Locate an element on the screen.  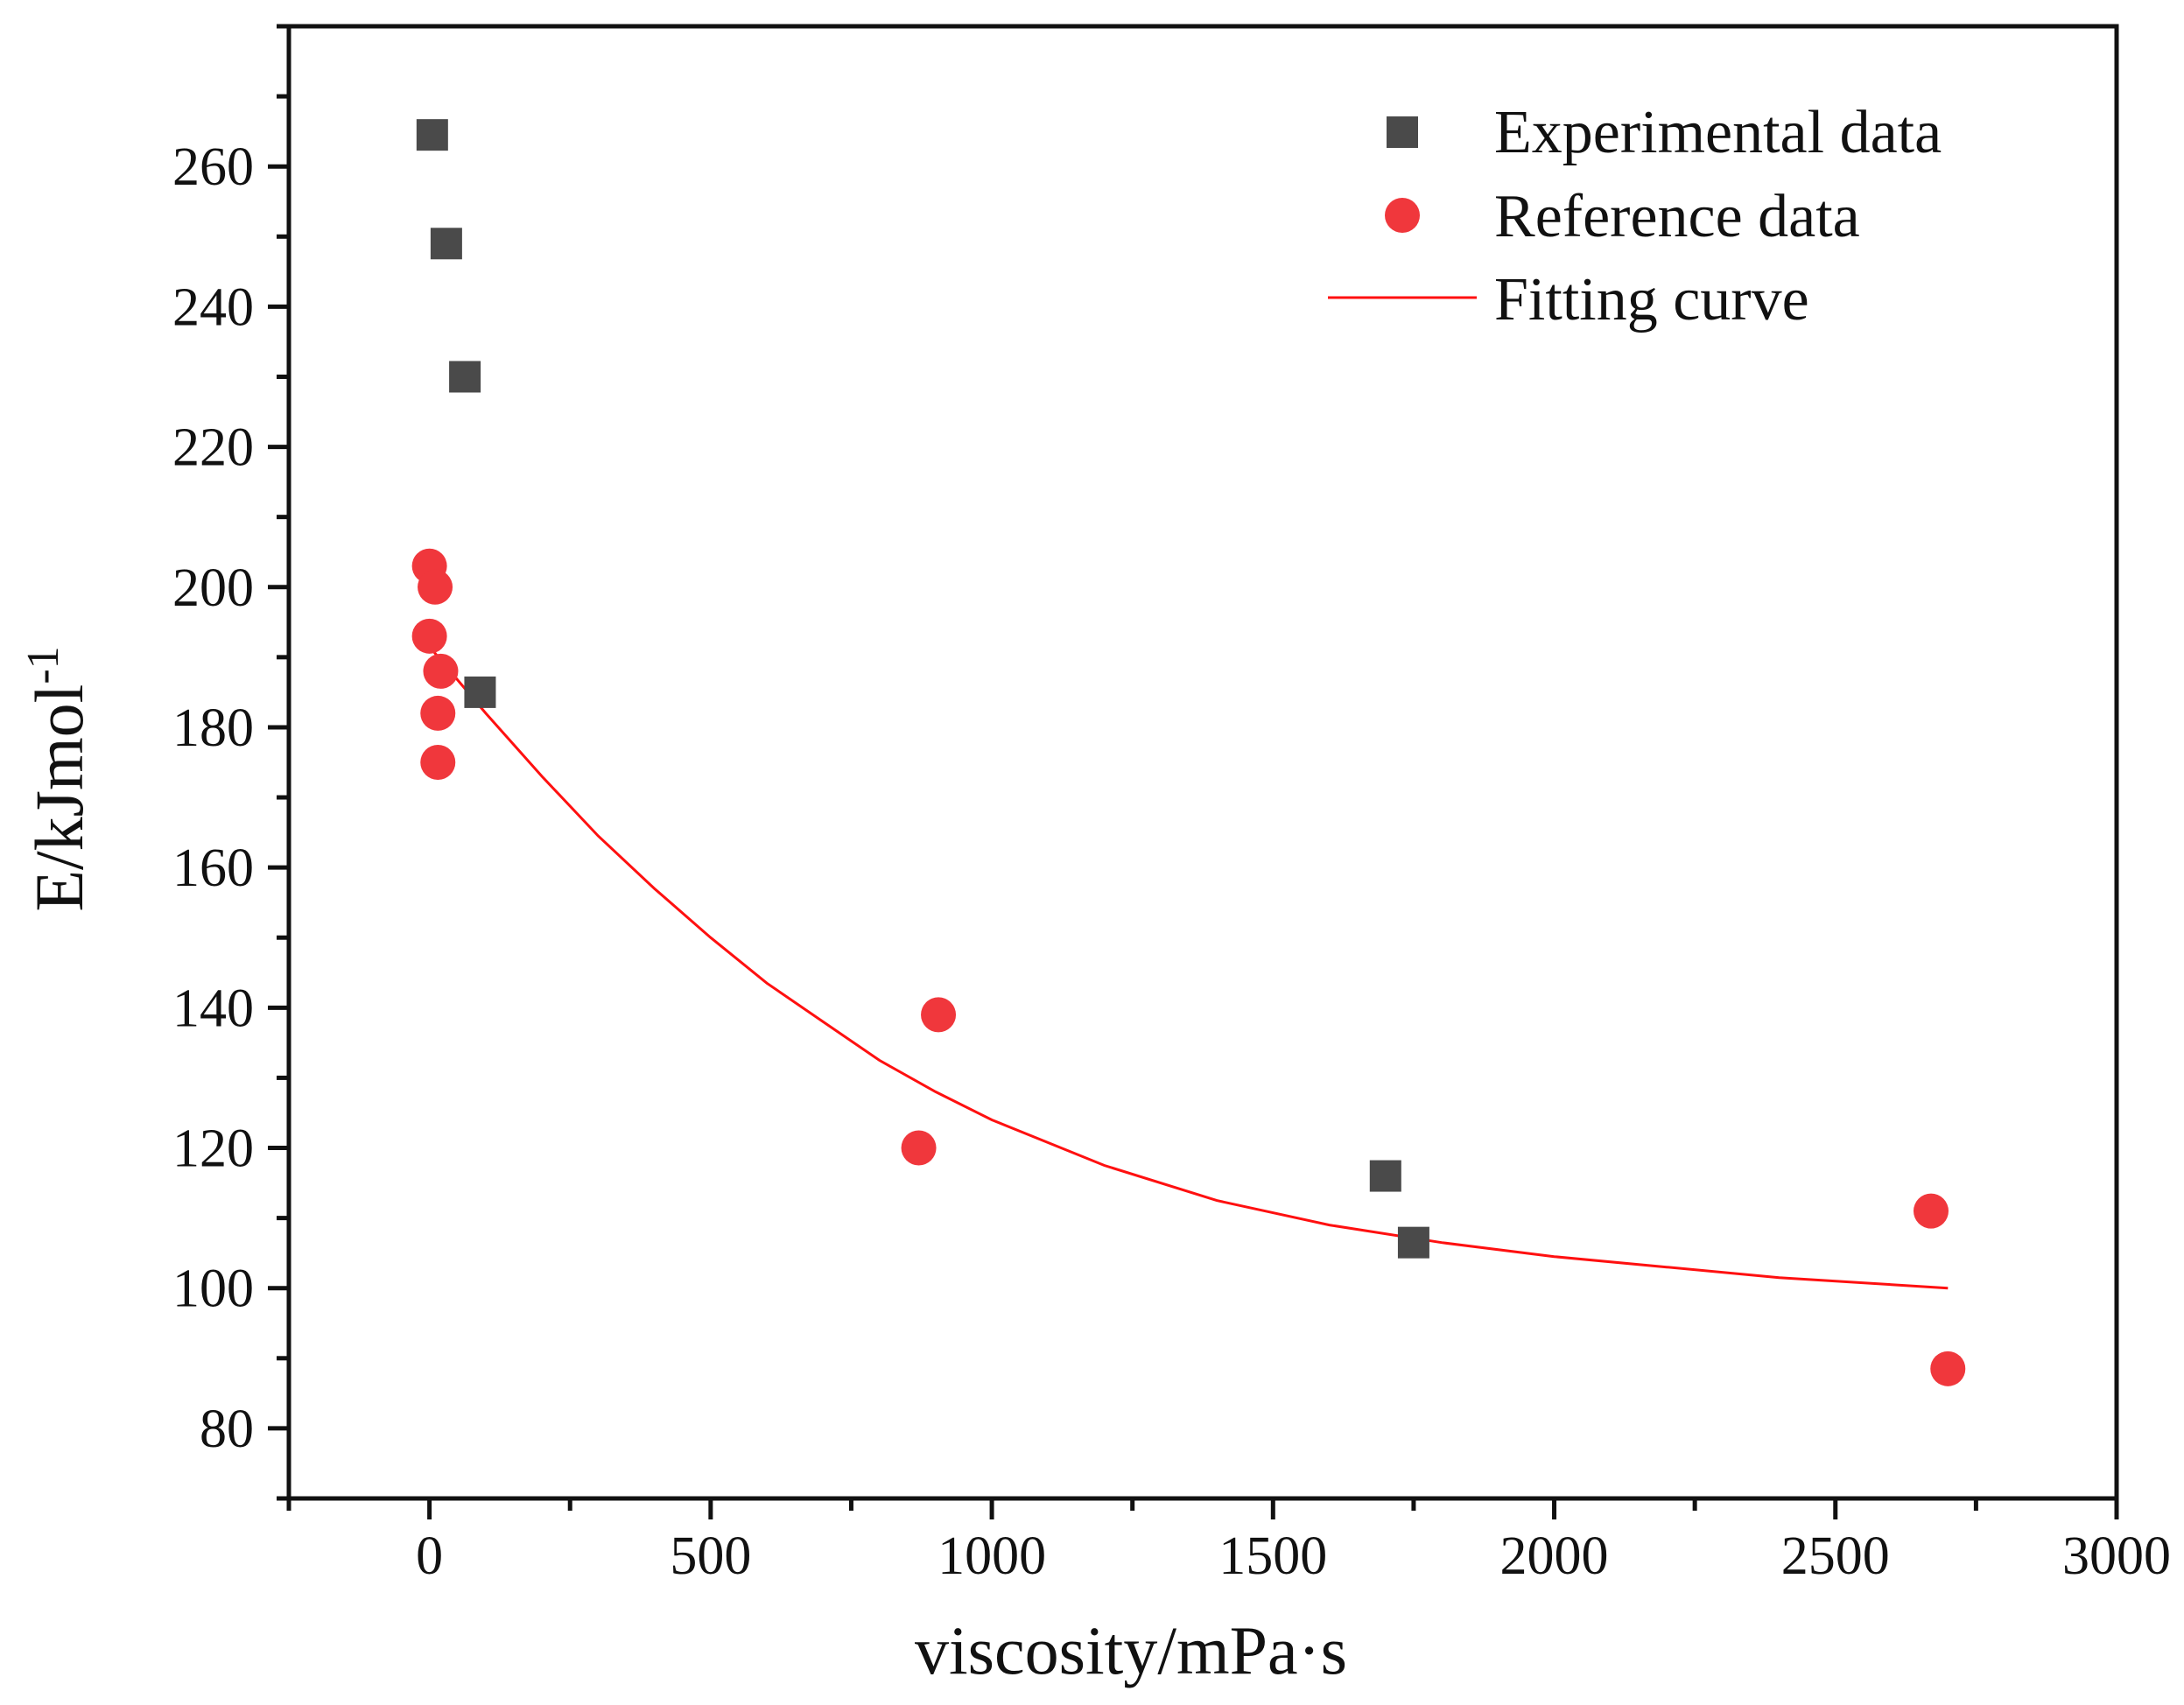
y-axis-title: E/kJmol-1 is located at coordinates (57, 779).